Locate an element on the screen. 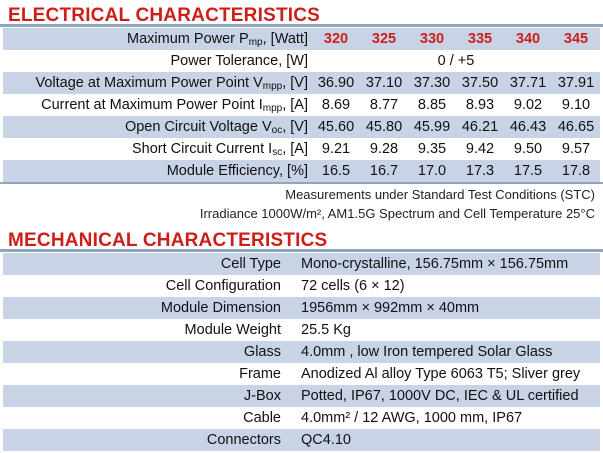  cell-value: 36.90 is located at coordinates (336, 83).